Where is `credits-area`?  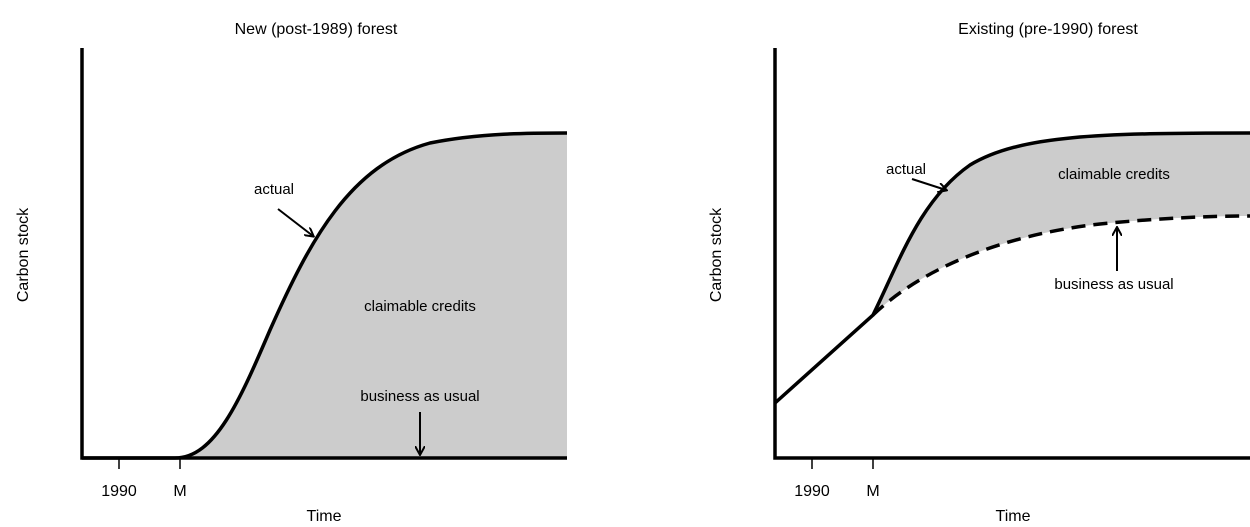
credits-area is located at coordinates (1061, 224).